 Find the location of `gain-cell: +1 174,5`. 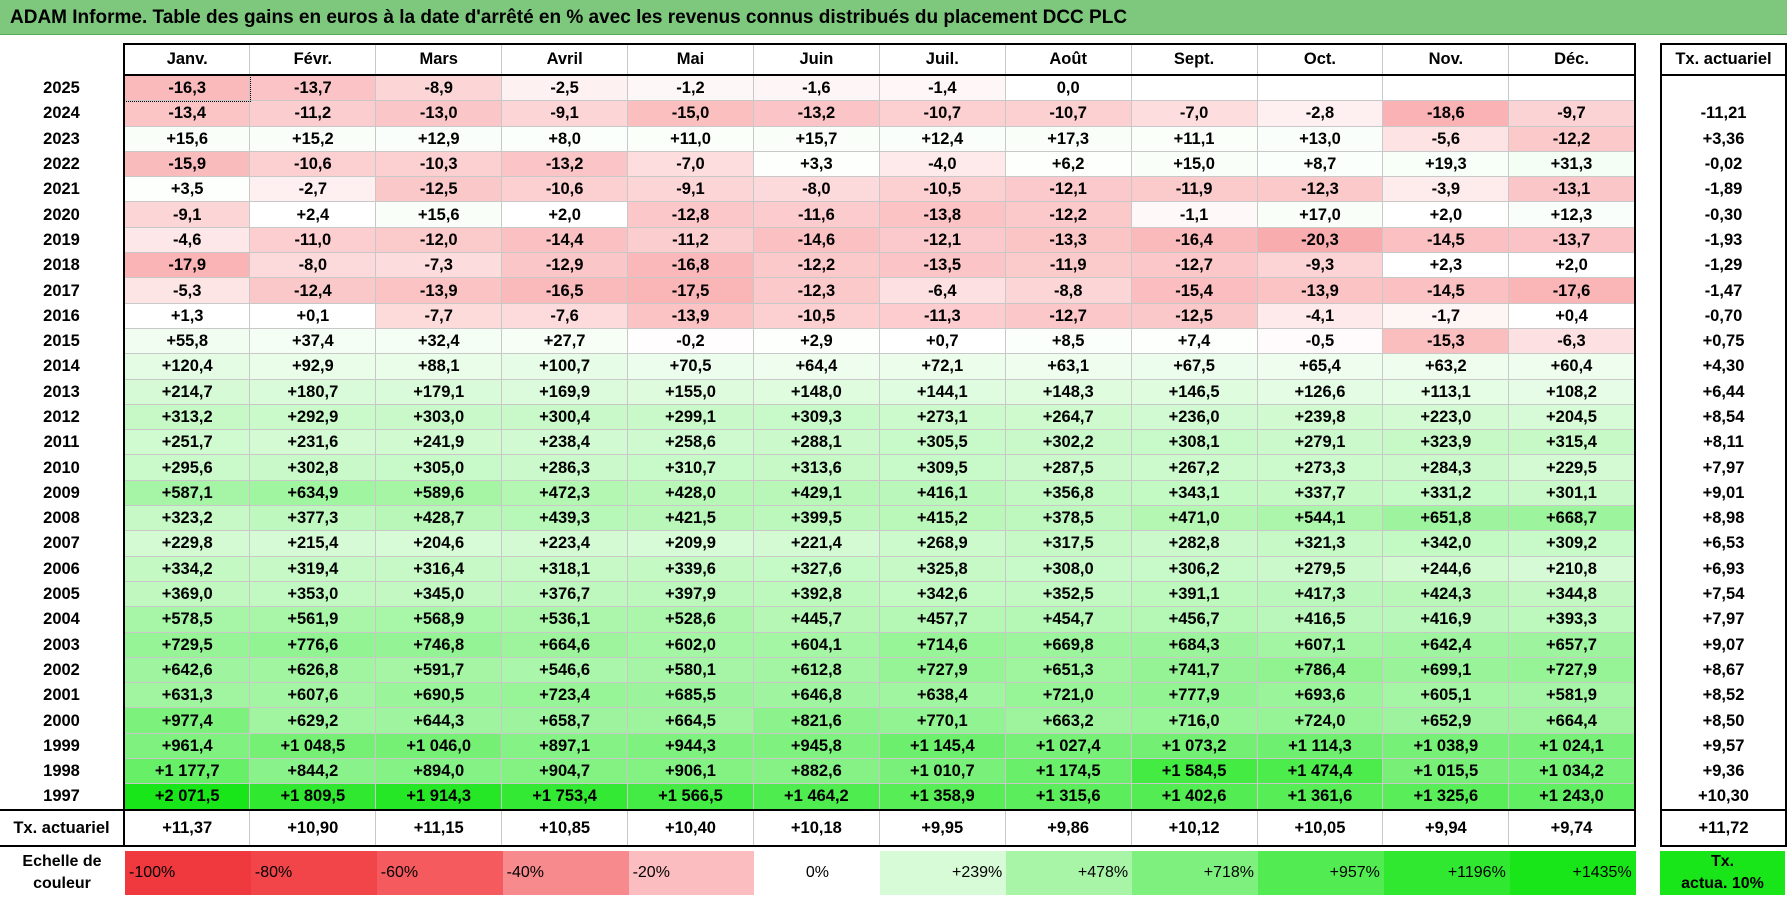

gain-cell: +1 174,5 is located at coordinates (1068, 771).